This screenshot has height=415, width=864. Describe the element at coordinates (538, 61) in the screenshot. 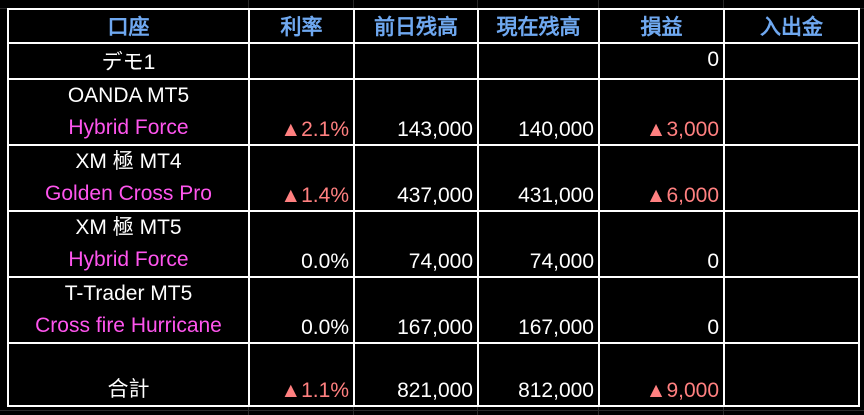

I see `current-cell` at that location.